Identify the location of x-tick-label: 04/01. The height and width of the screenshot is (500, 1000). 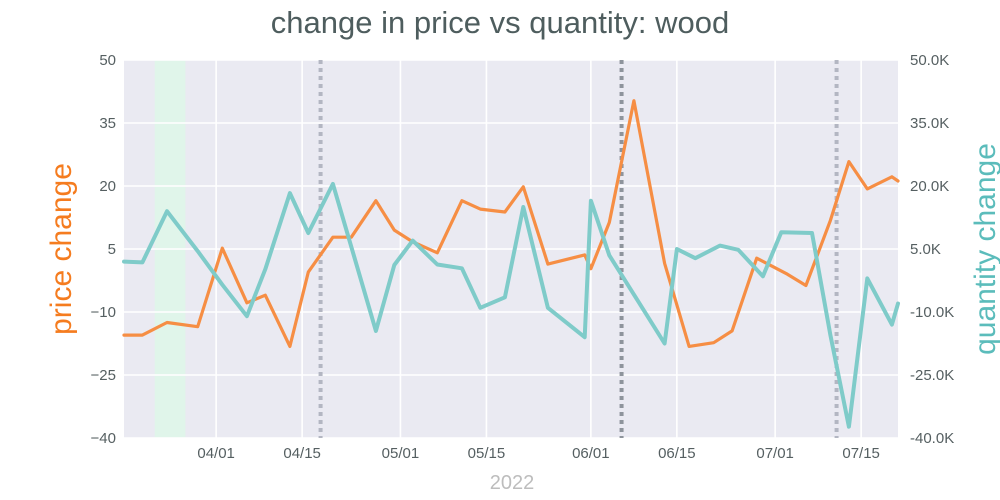
(216, 453).